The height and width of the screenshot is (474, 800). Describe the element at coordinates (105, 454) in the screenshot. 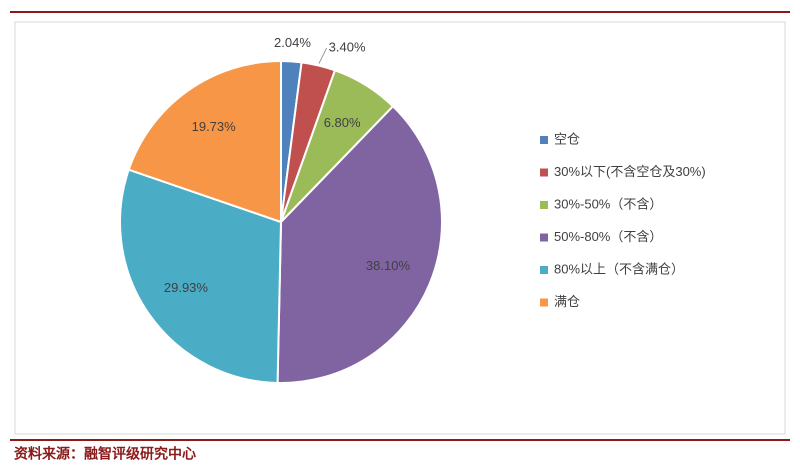

I see `source-note: 资料来源：融智评级研究中心` at that location.